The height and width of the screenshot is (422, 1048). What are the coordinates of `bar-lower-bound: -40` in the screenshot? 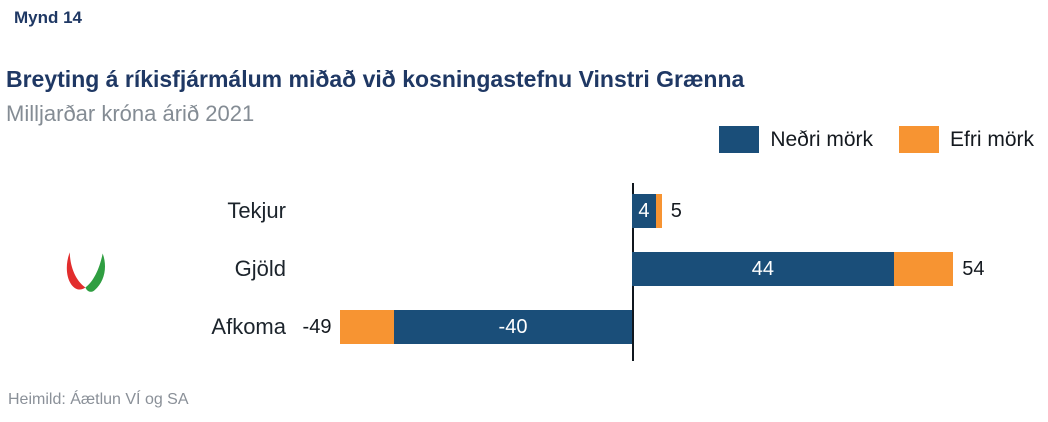 It's located at (513, 327).